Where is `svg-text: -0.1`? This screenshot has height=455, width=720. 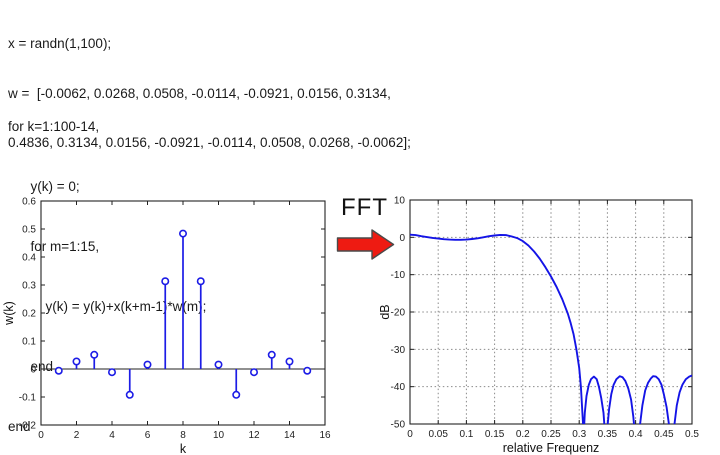 svg-text: -0.1 is located at coordinates (28, 398).